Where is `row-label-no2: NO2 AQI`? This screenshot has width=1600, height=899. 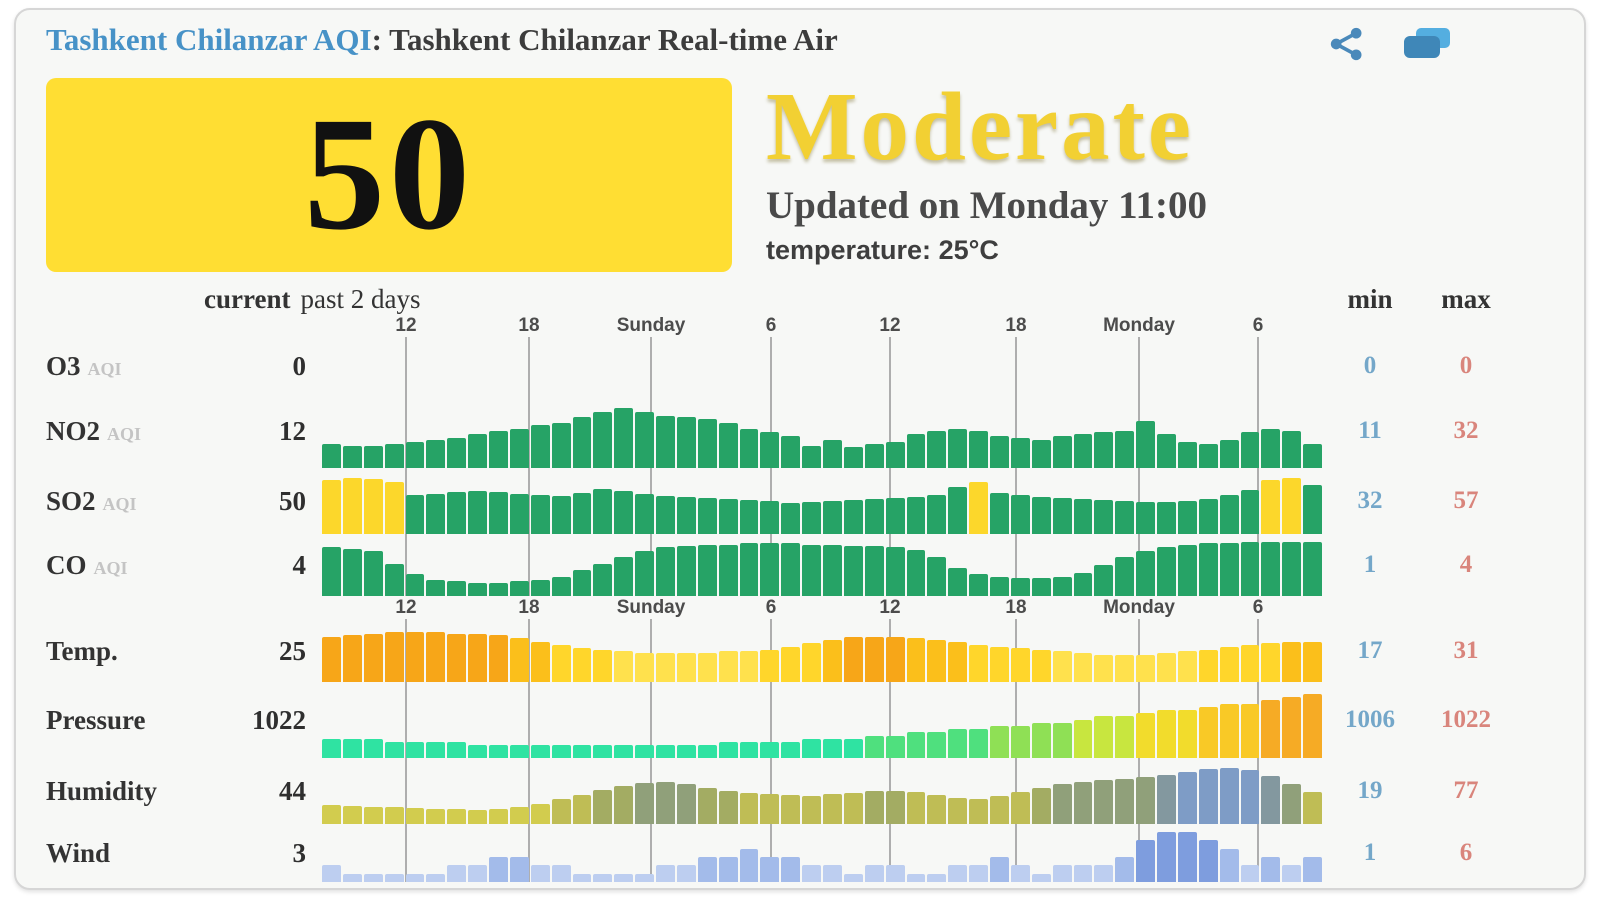
row-label-no2: NO2 AQI is located at coordinates (94, 430).